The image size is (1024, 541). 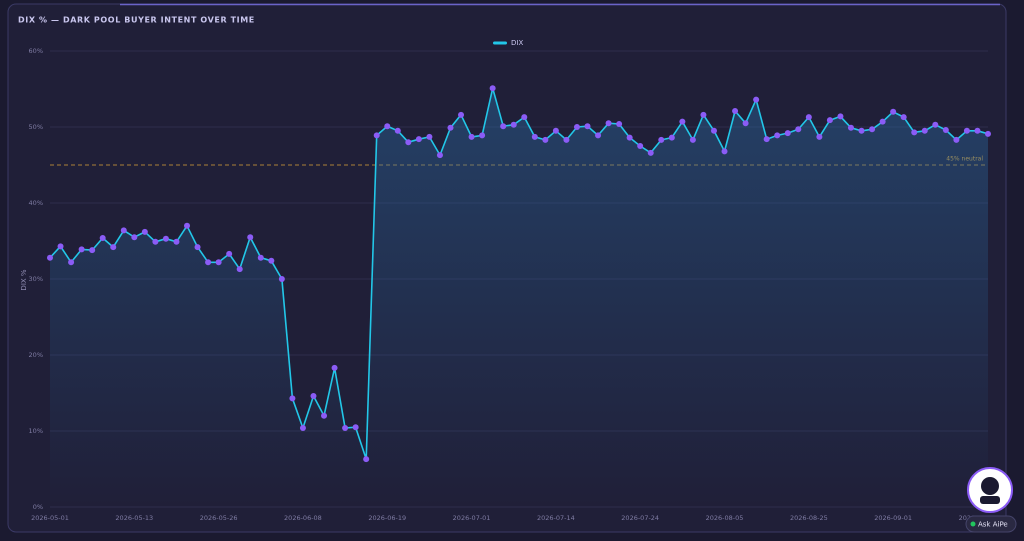 I want to click on avatar-body, so click(x=990, y=500).